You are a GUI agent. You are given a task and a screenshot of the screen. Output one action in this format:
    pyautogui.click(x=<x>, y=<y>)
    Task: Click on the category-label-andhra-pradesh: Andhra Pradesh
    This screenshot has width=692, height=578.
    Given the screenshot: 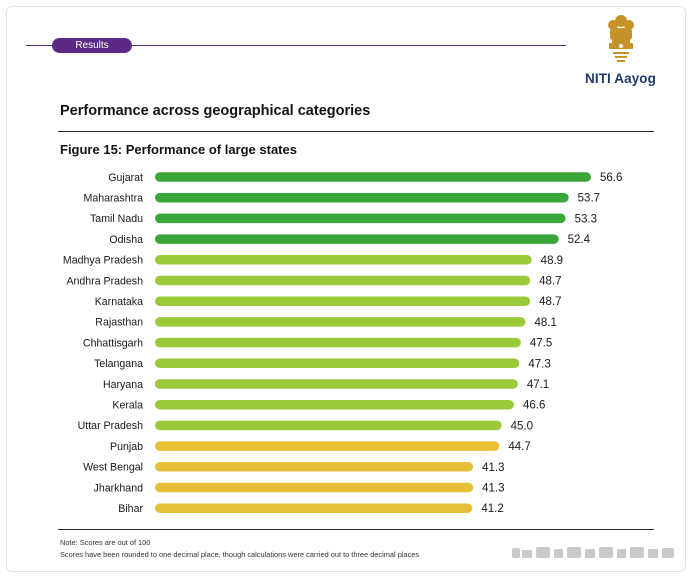 What is the action you would take?
    pyautogui.click(x=104, y=281)
    